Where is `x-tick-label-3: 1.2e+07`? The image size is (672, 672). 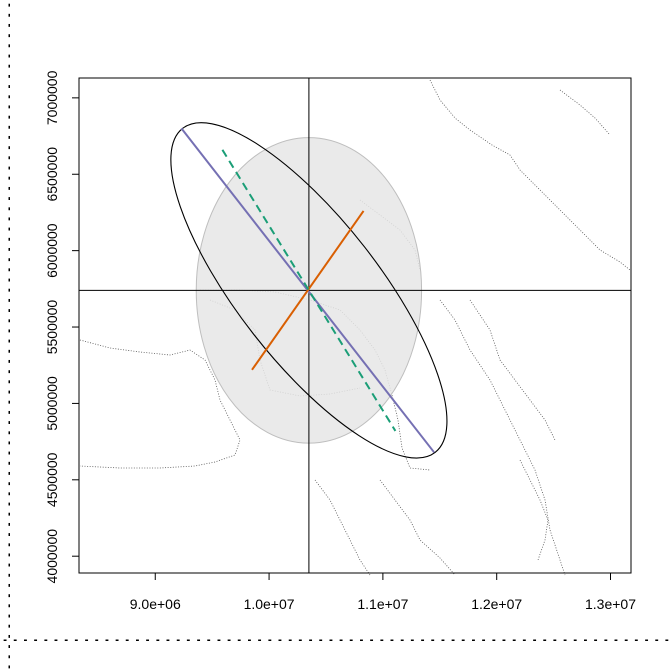
x-tick-label-3: 1.2e+07 is located at coordinates (496, 604).